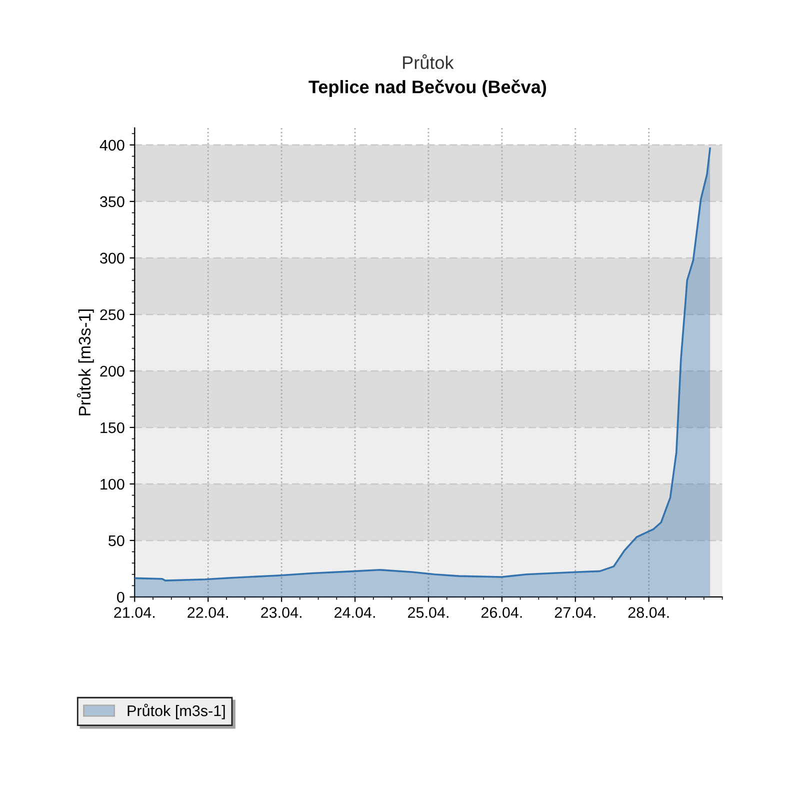  Describe the element at coordinates (648, 612) in the screenshot. I see `x-tick-label: 28.04.` at that location.